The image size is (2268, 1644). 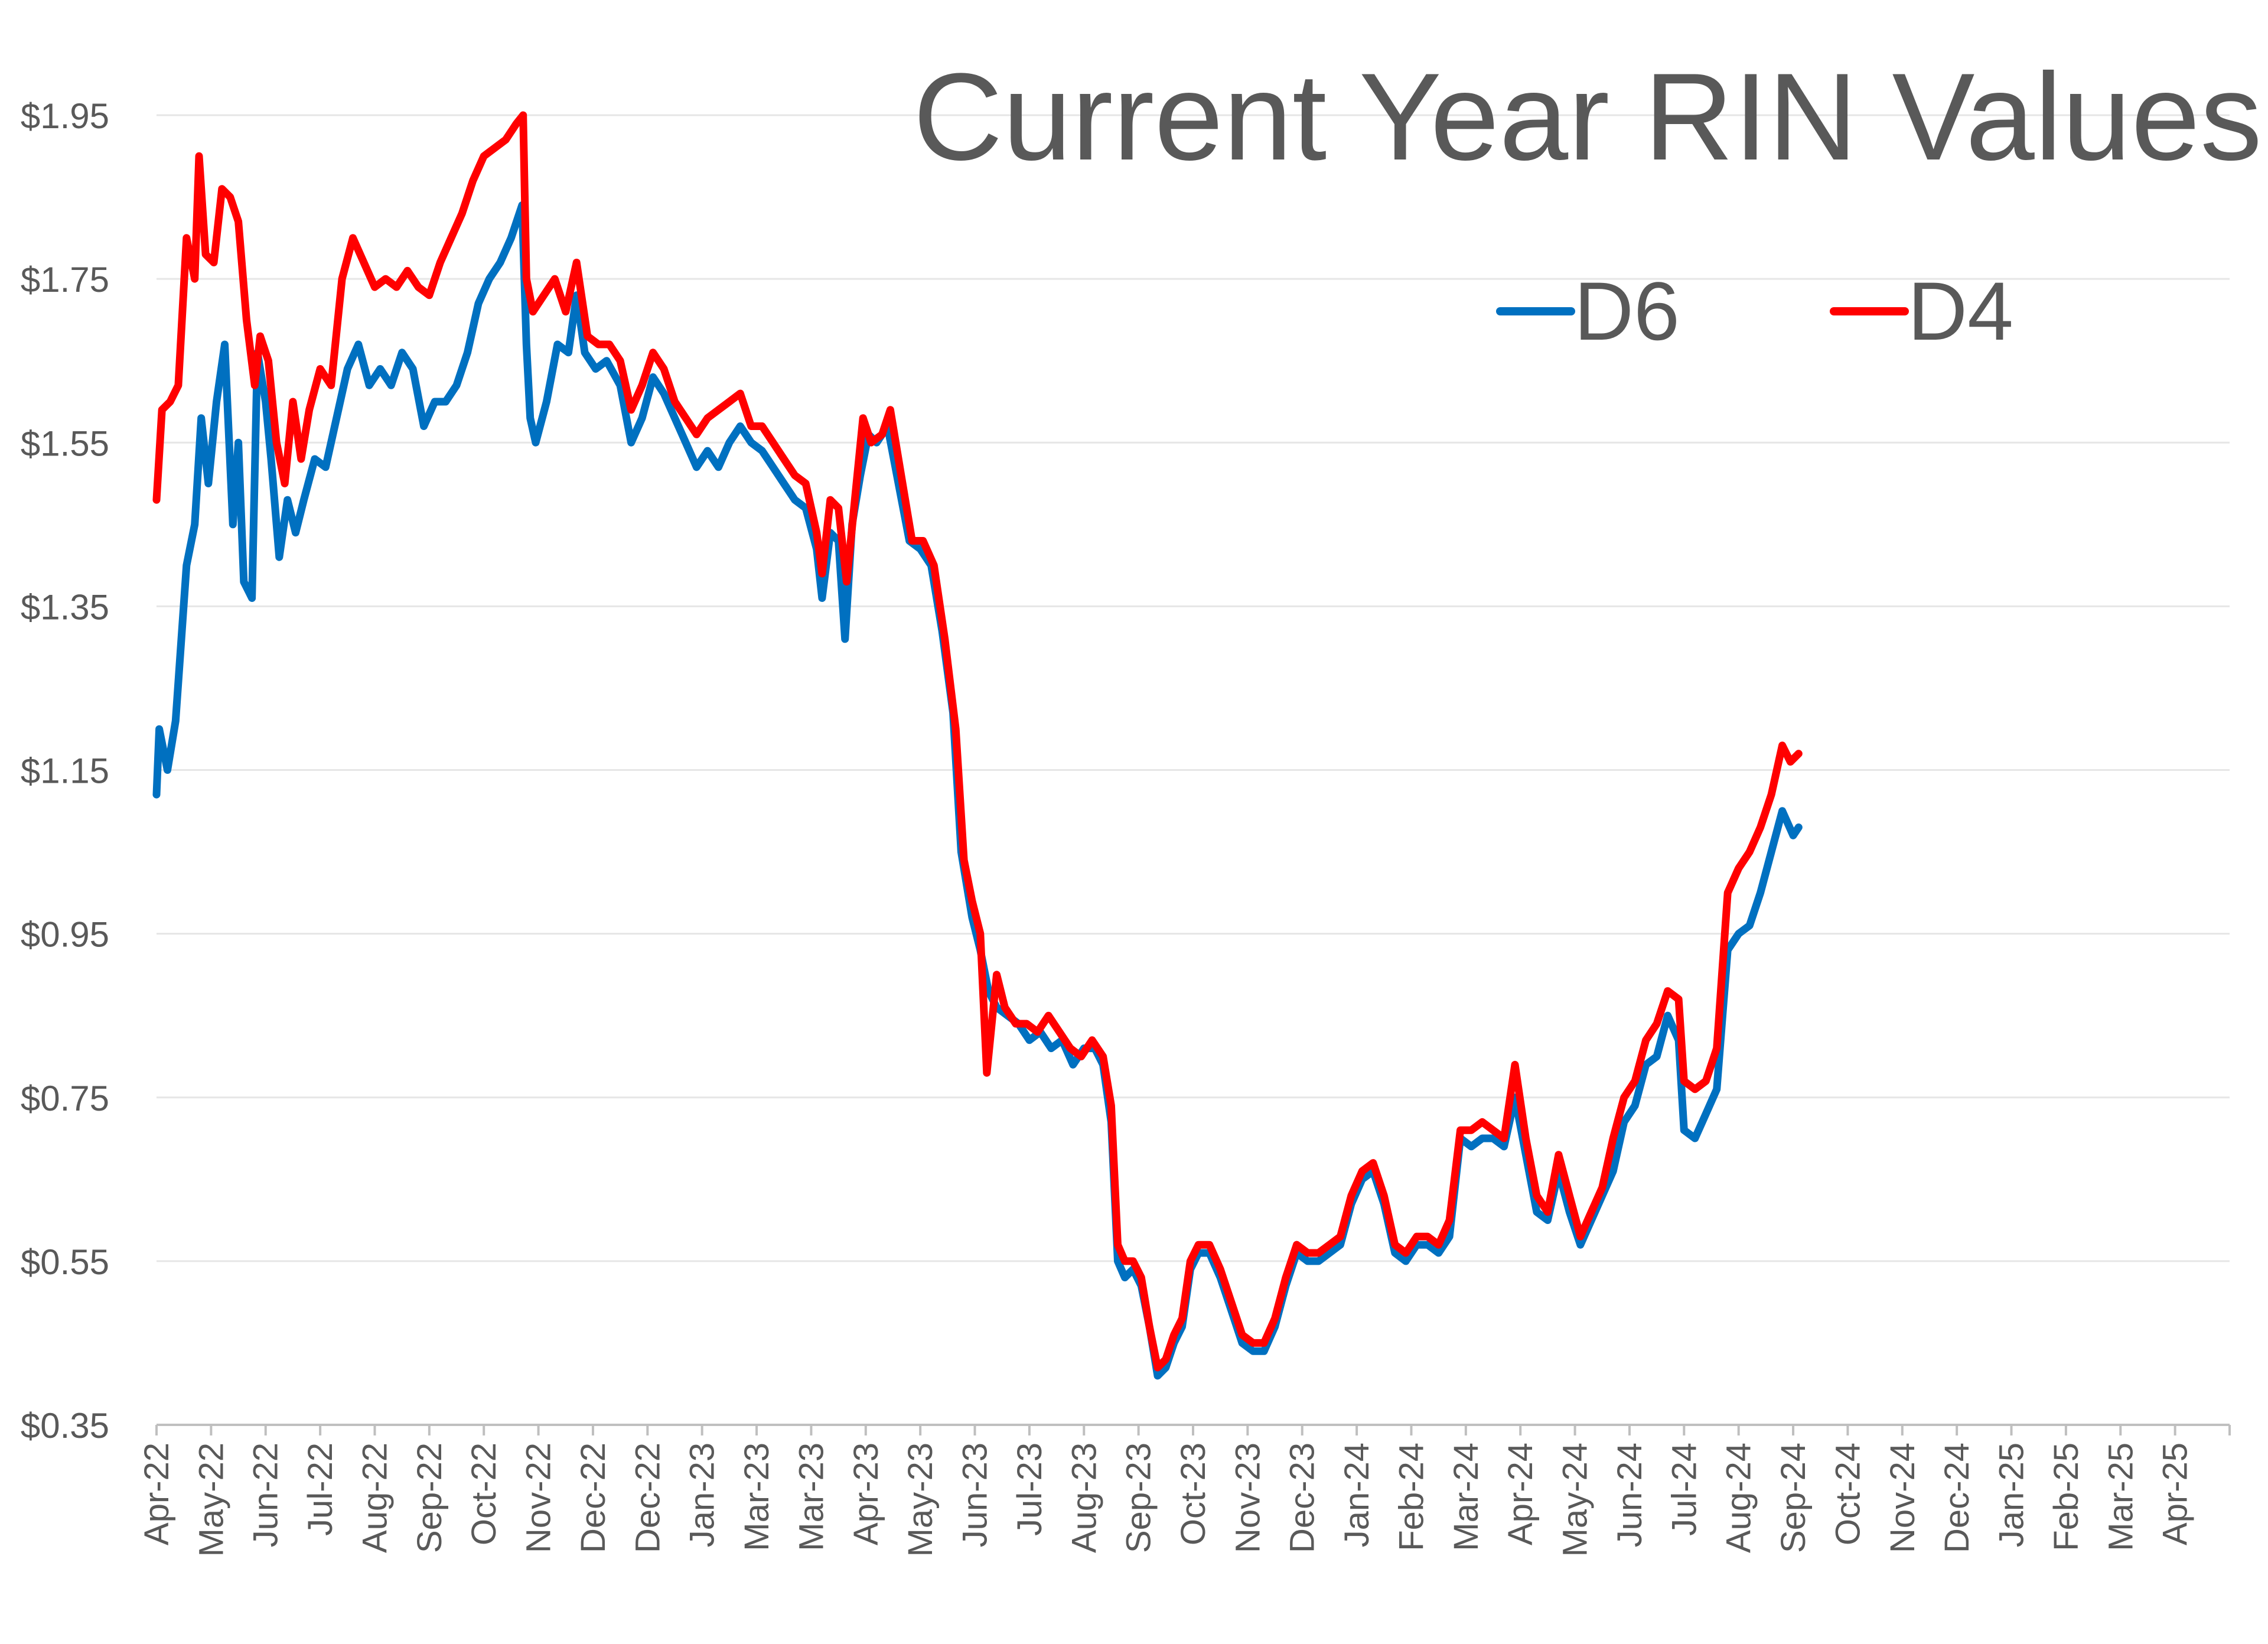 What do you see at coordinates (211, 1500) in the screenshot?
I see `x-tick-label: May-22` at bounding box center [211, 1500].